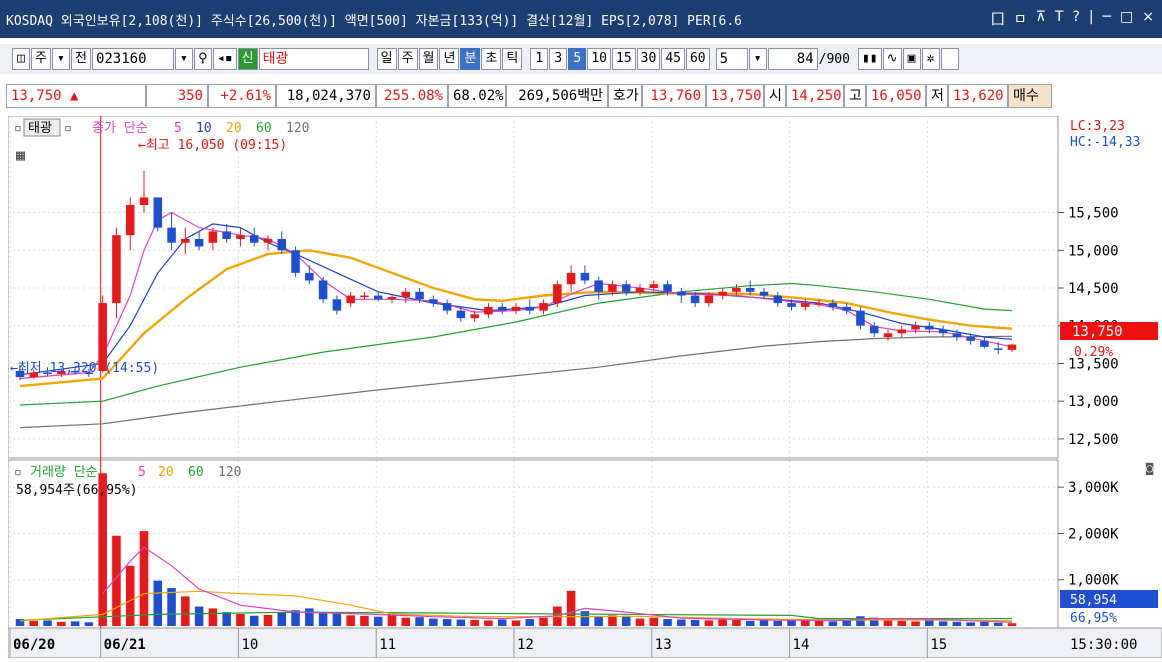 The height and width of the screenshot is (662, 1162). What do you see at coordinates (313, 59) in the screenshot?
I see `stock-name-field: 태광` at bounding box center [313, 59].